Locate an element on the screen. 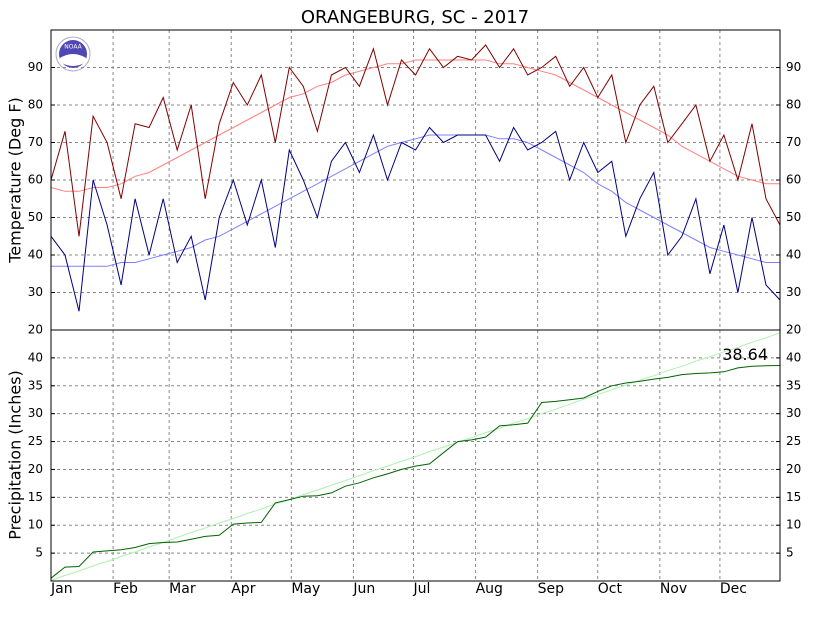  annotation: 38.64 is located at coordinates (745, 354).